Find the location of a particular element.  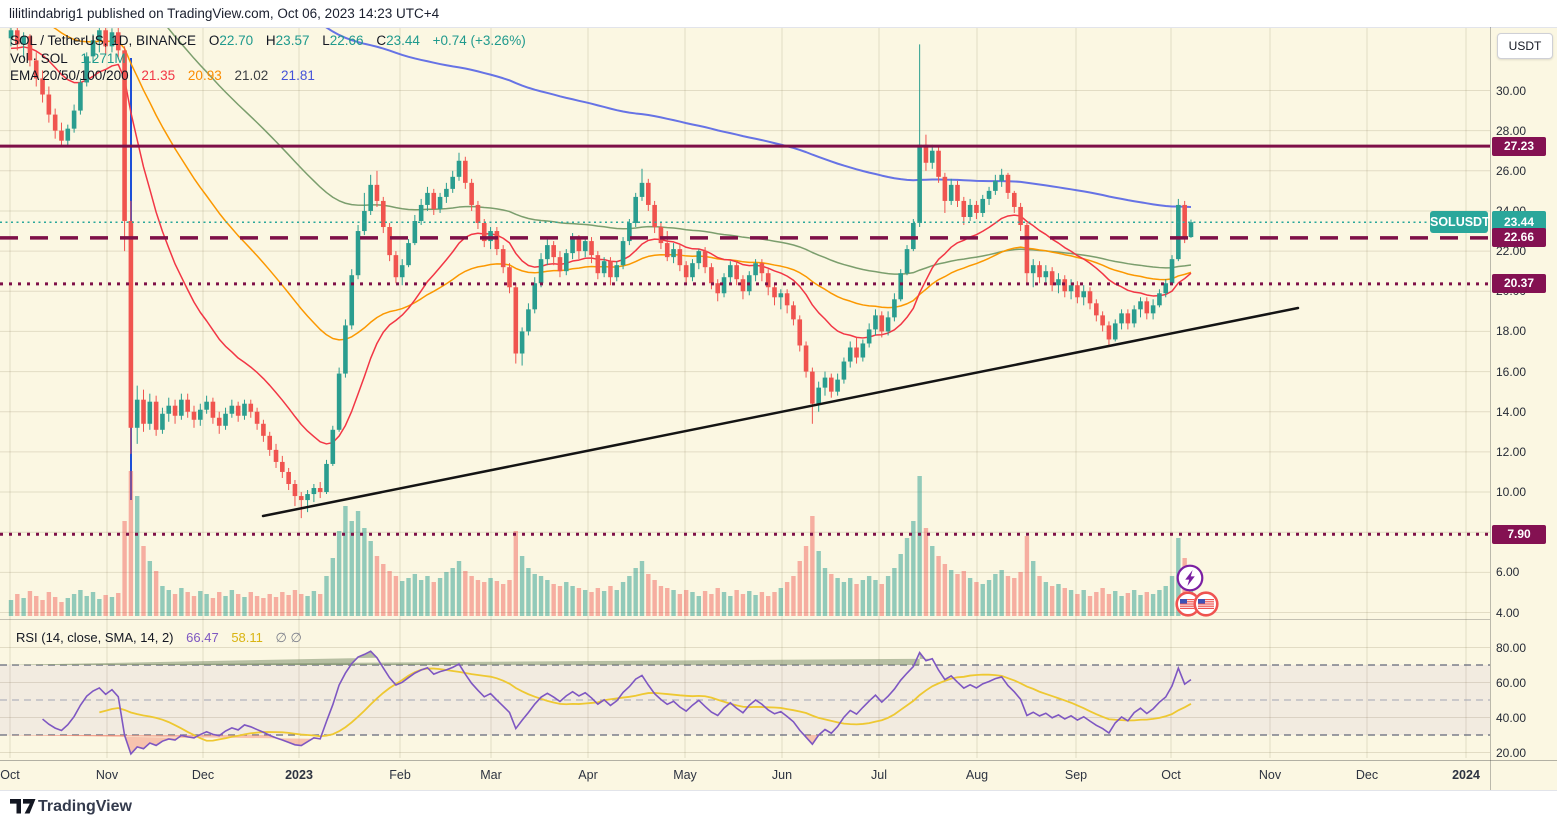

tradingview-wordmark: TradingView is located at coordinates (85, 806).